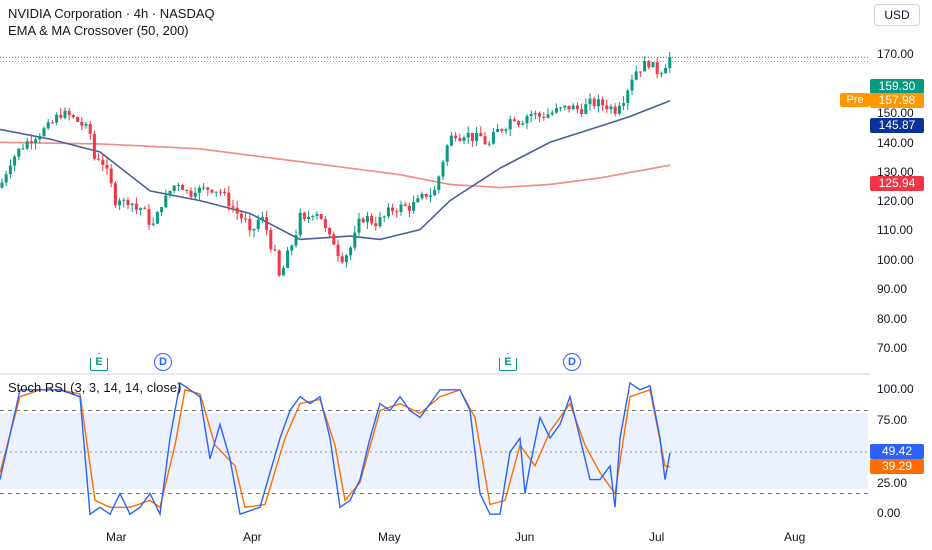 This screenshot has width=932, height=550. What do you see at coordinates (897, 183) in the screenshot?
I see `ma200-label: 125.94` at bounding box center [897, 183].